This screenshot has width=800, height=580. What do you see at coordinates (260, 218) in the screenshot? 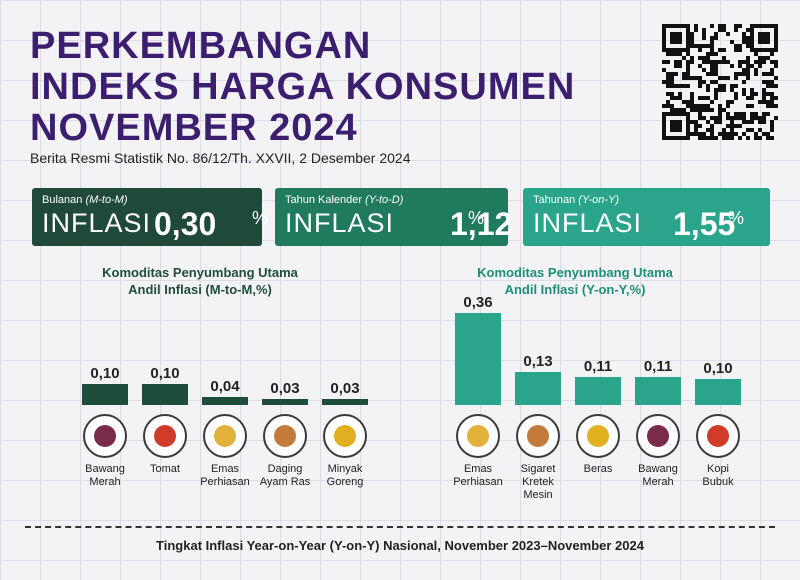
I see `card-unit: %` at bounding box center [260, 218].